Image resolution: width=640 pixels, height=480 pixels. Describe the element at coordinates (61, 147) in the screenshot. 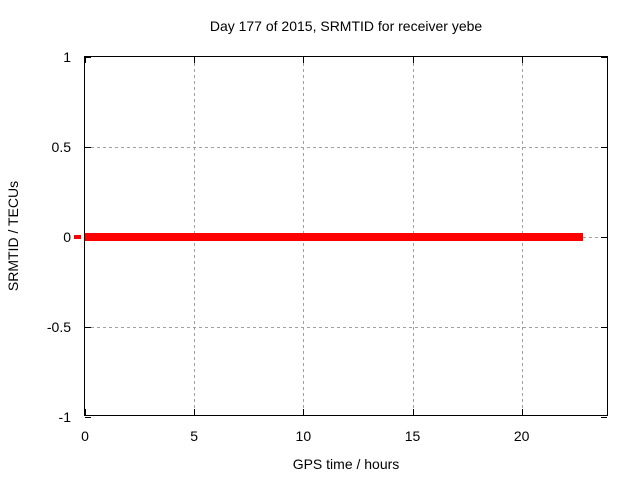

I see `y-tick-label: 0.5` at that location.